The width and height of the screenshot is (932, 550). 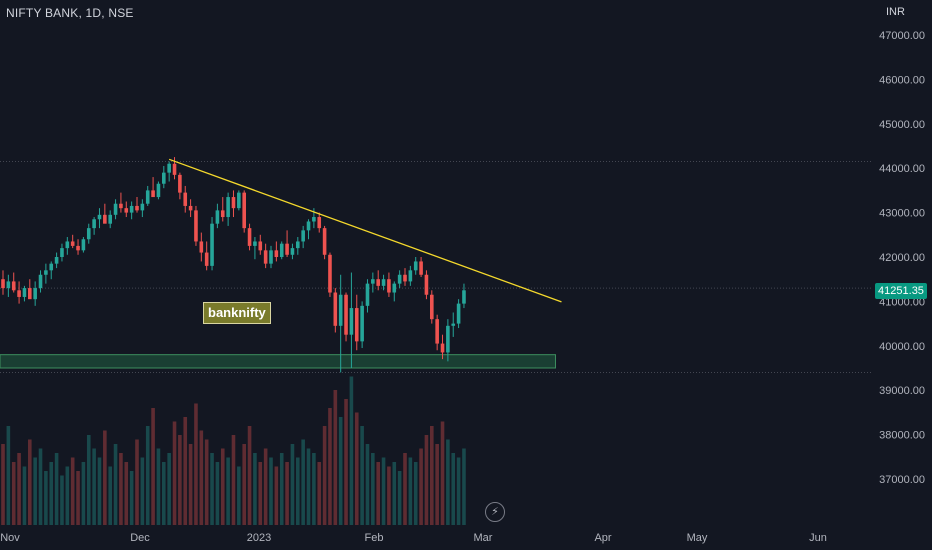 What do you see at coordinates (902, 125) in the screenshot?
I see `y-tick-label: 45000.00` at bounding box center [902, 125].